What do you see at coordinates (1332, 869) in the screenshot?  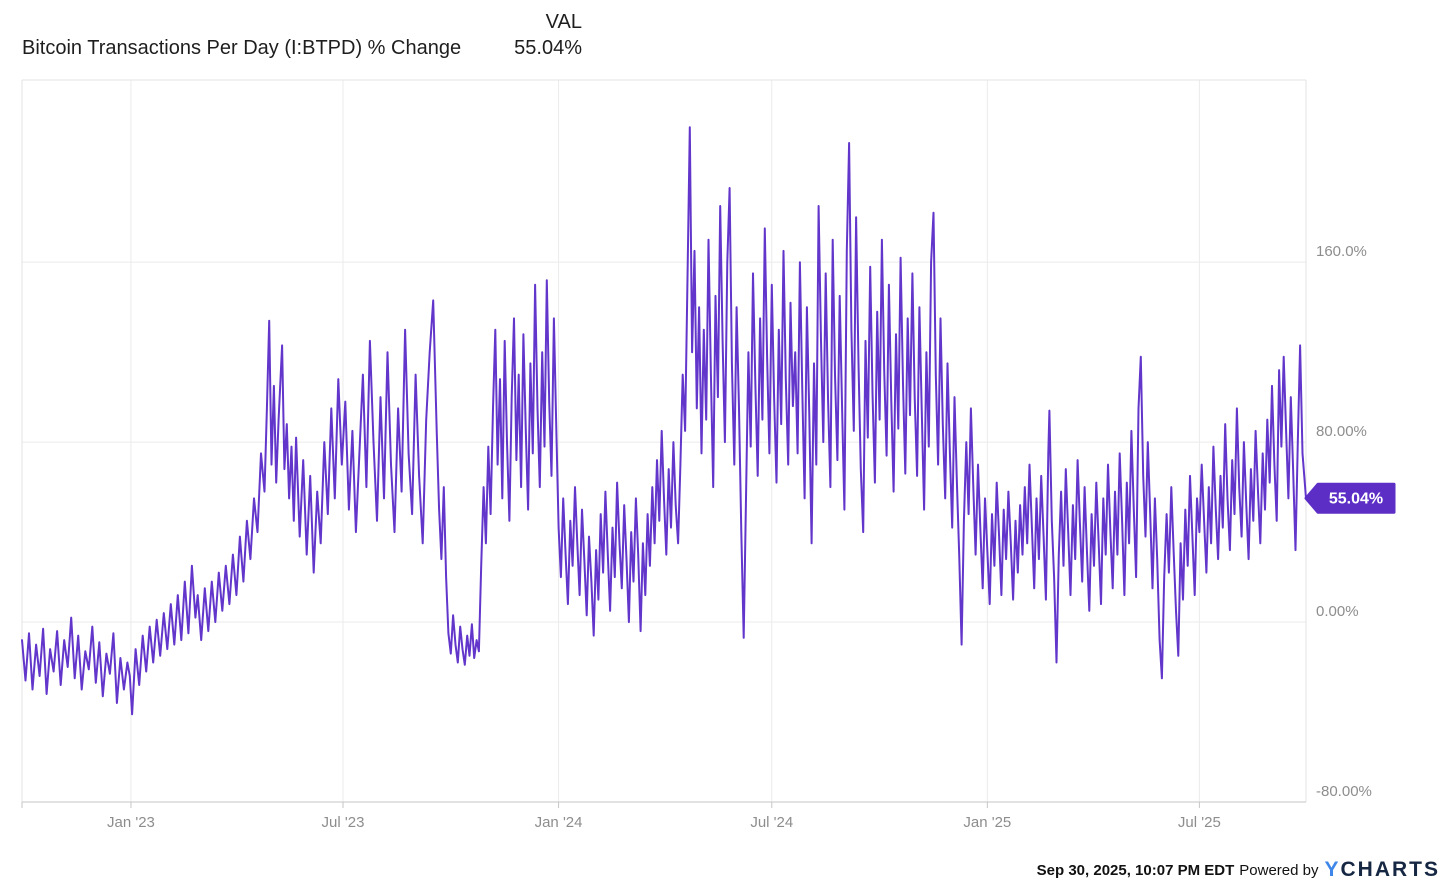 I see `ycharts-logo-y: Y` at bounding box center [1332, 869].